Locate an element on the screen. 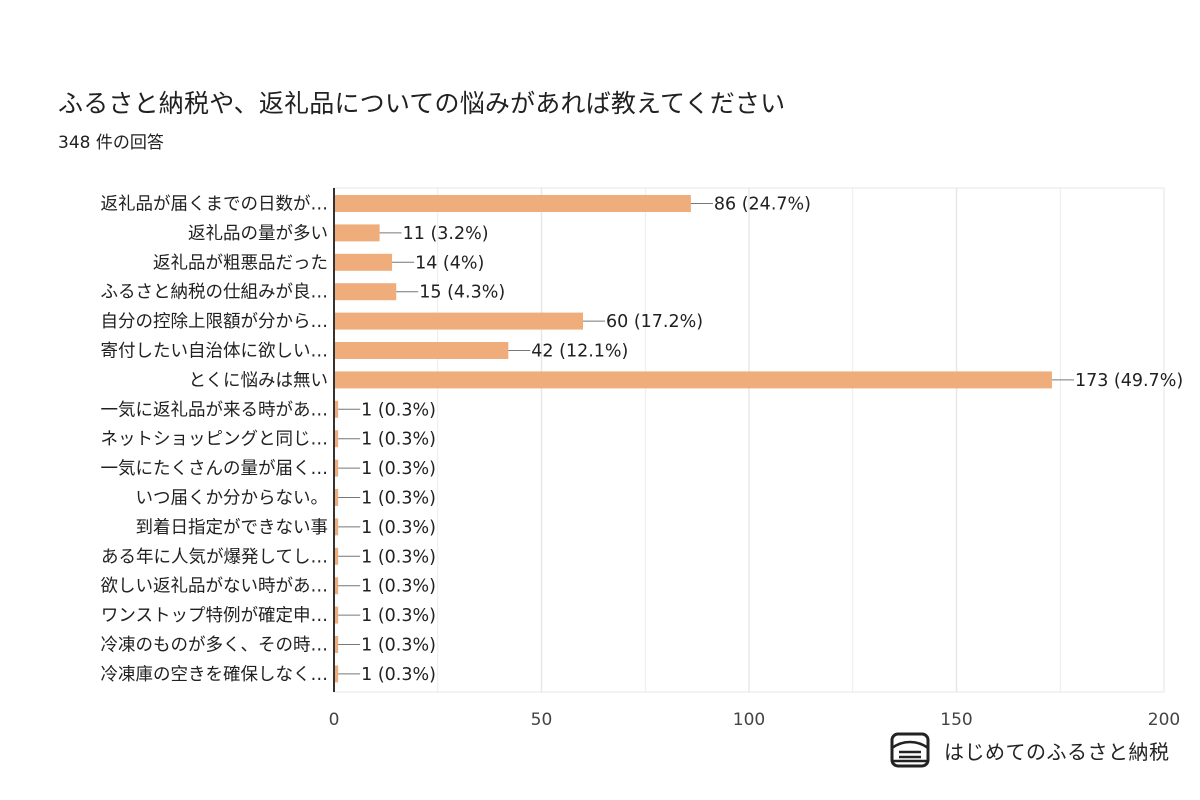  category-label: とくに悩みは無い is located at coordinates (258, 381).